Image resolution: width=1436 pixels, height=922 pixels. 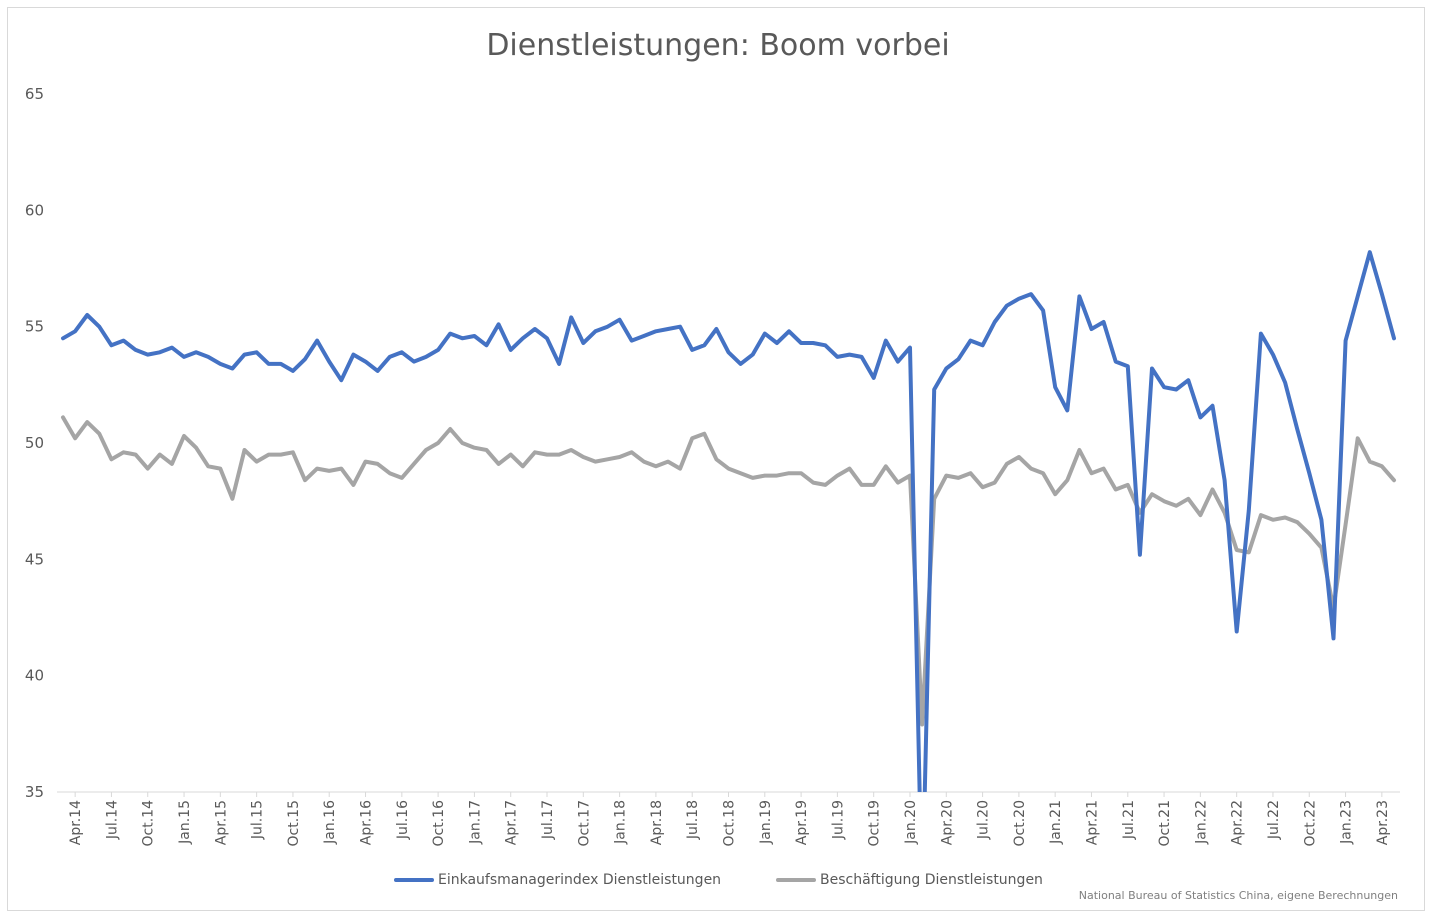 I want to click on x-tick-label: Oct.19, so click(x=875, y=823).